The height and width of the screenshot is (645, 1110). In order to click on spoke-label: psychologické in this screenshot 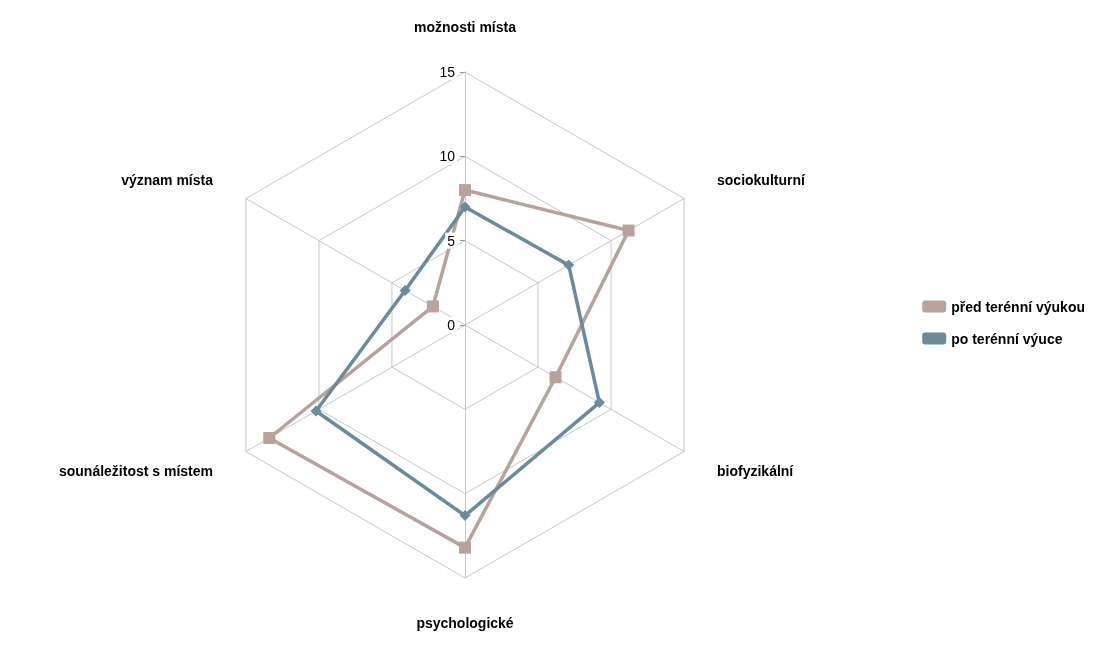, I will do `click(465, 623)`.